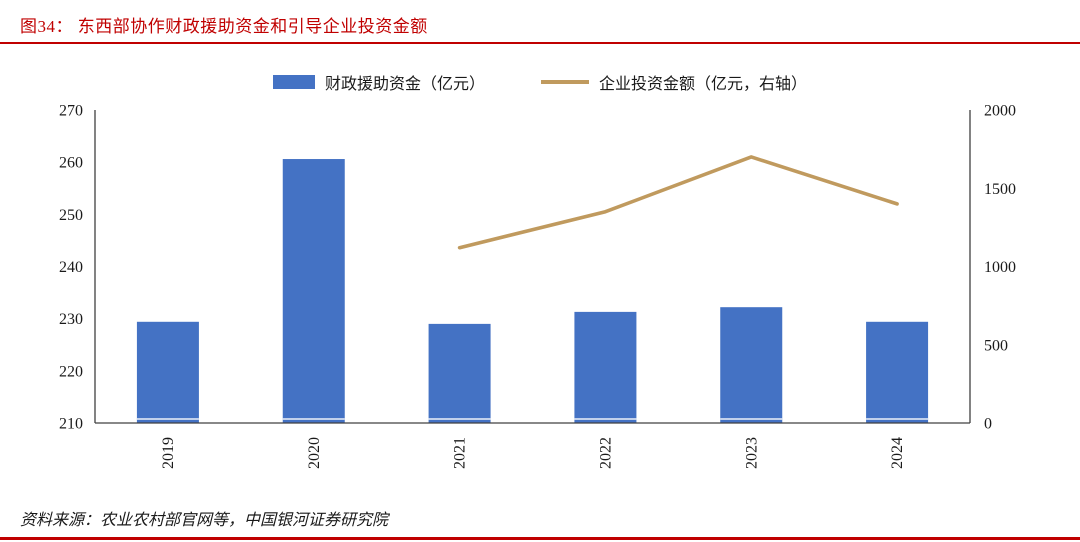 The height and width of the screenshot is (542, 1080). I want to click on y-axis-left-tick-label: 260, so click(71, 163).